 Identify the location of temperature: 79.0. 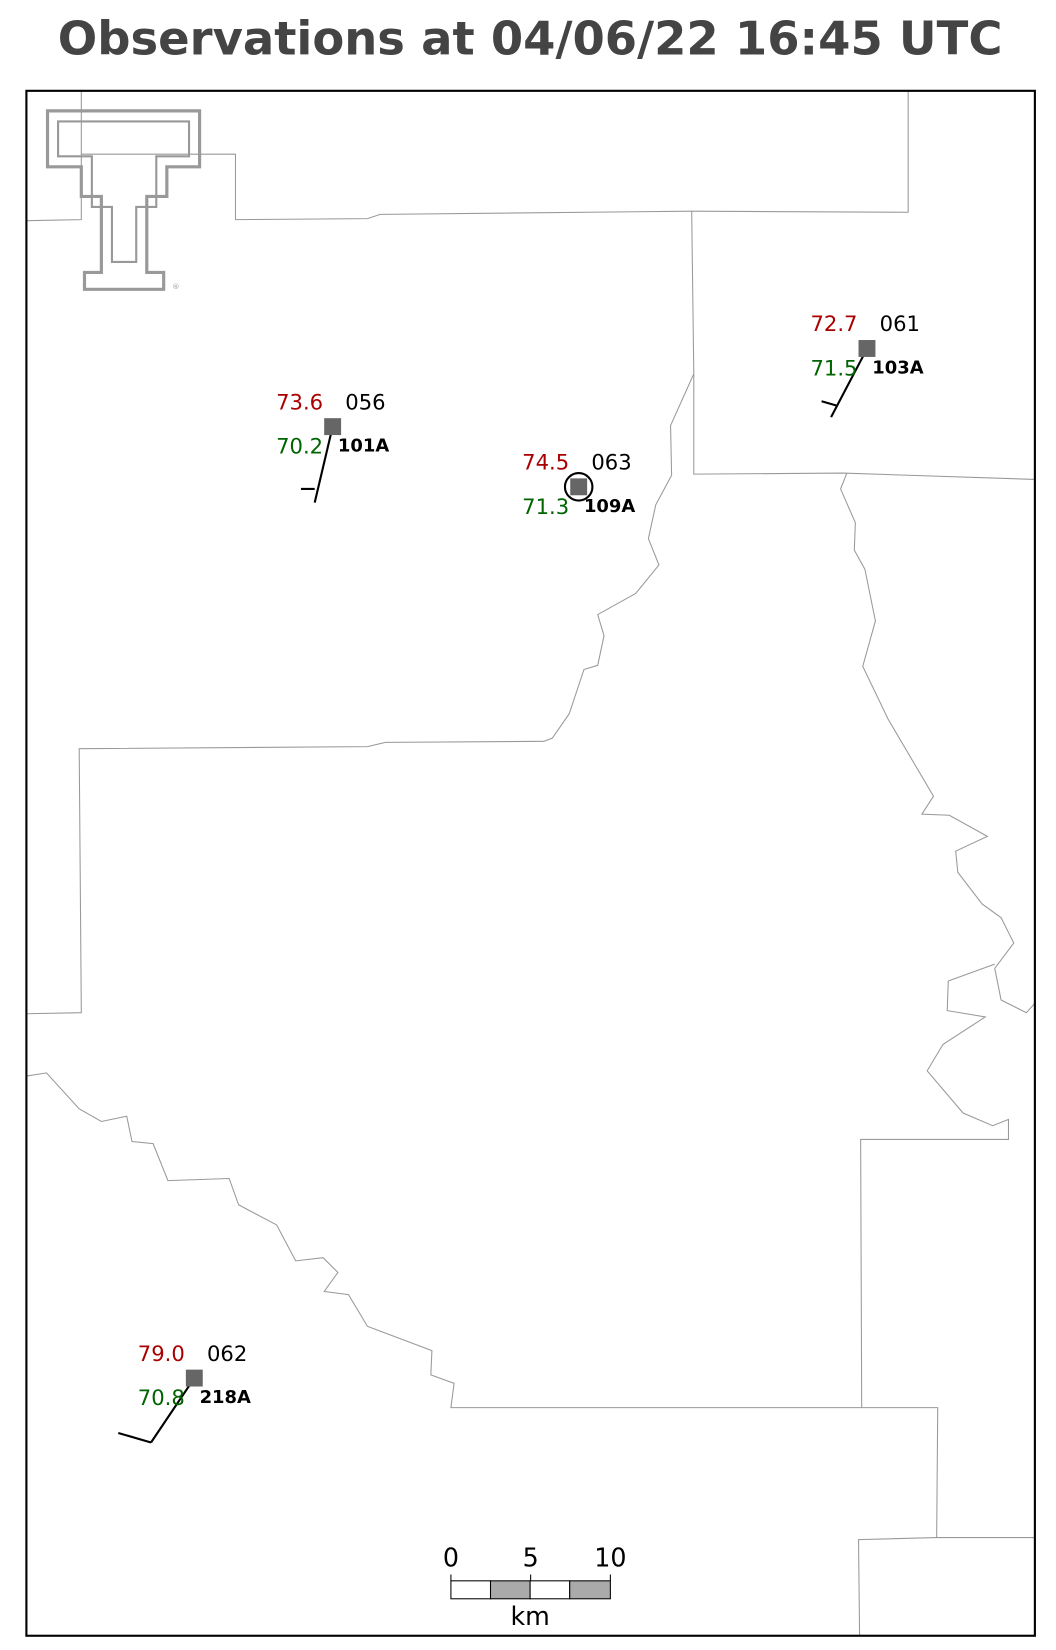
(161, 1353).